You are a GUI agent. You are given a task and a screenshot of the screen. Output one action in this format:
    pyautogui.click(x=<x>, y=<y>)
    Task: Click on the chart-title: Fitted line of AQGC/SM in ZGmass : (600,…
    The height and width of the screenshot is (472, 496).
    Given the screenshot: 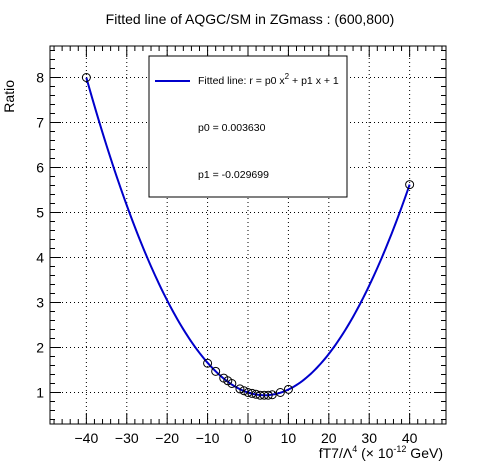 What is the action you would take?
    pyautogui.click(x=250, y=19)
    